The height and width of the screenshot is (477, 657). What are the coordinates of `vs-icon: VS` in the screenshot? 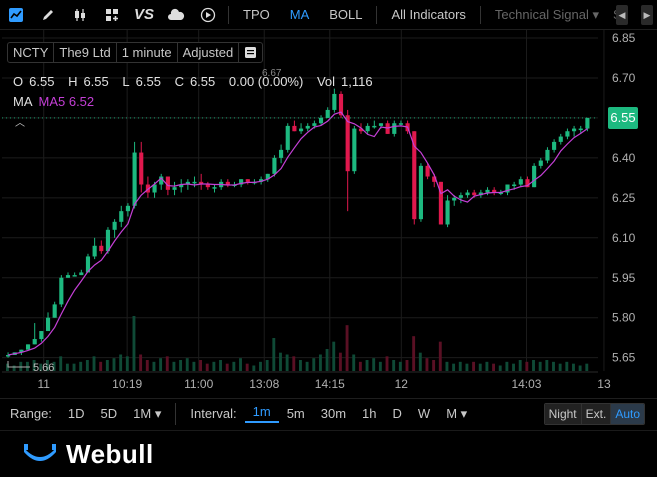 It's located at (143, 14).